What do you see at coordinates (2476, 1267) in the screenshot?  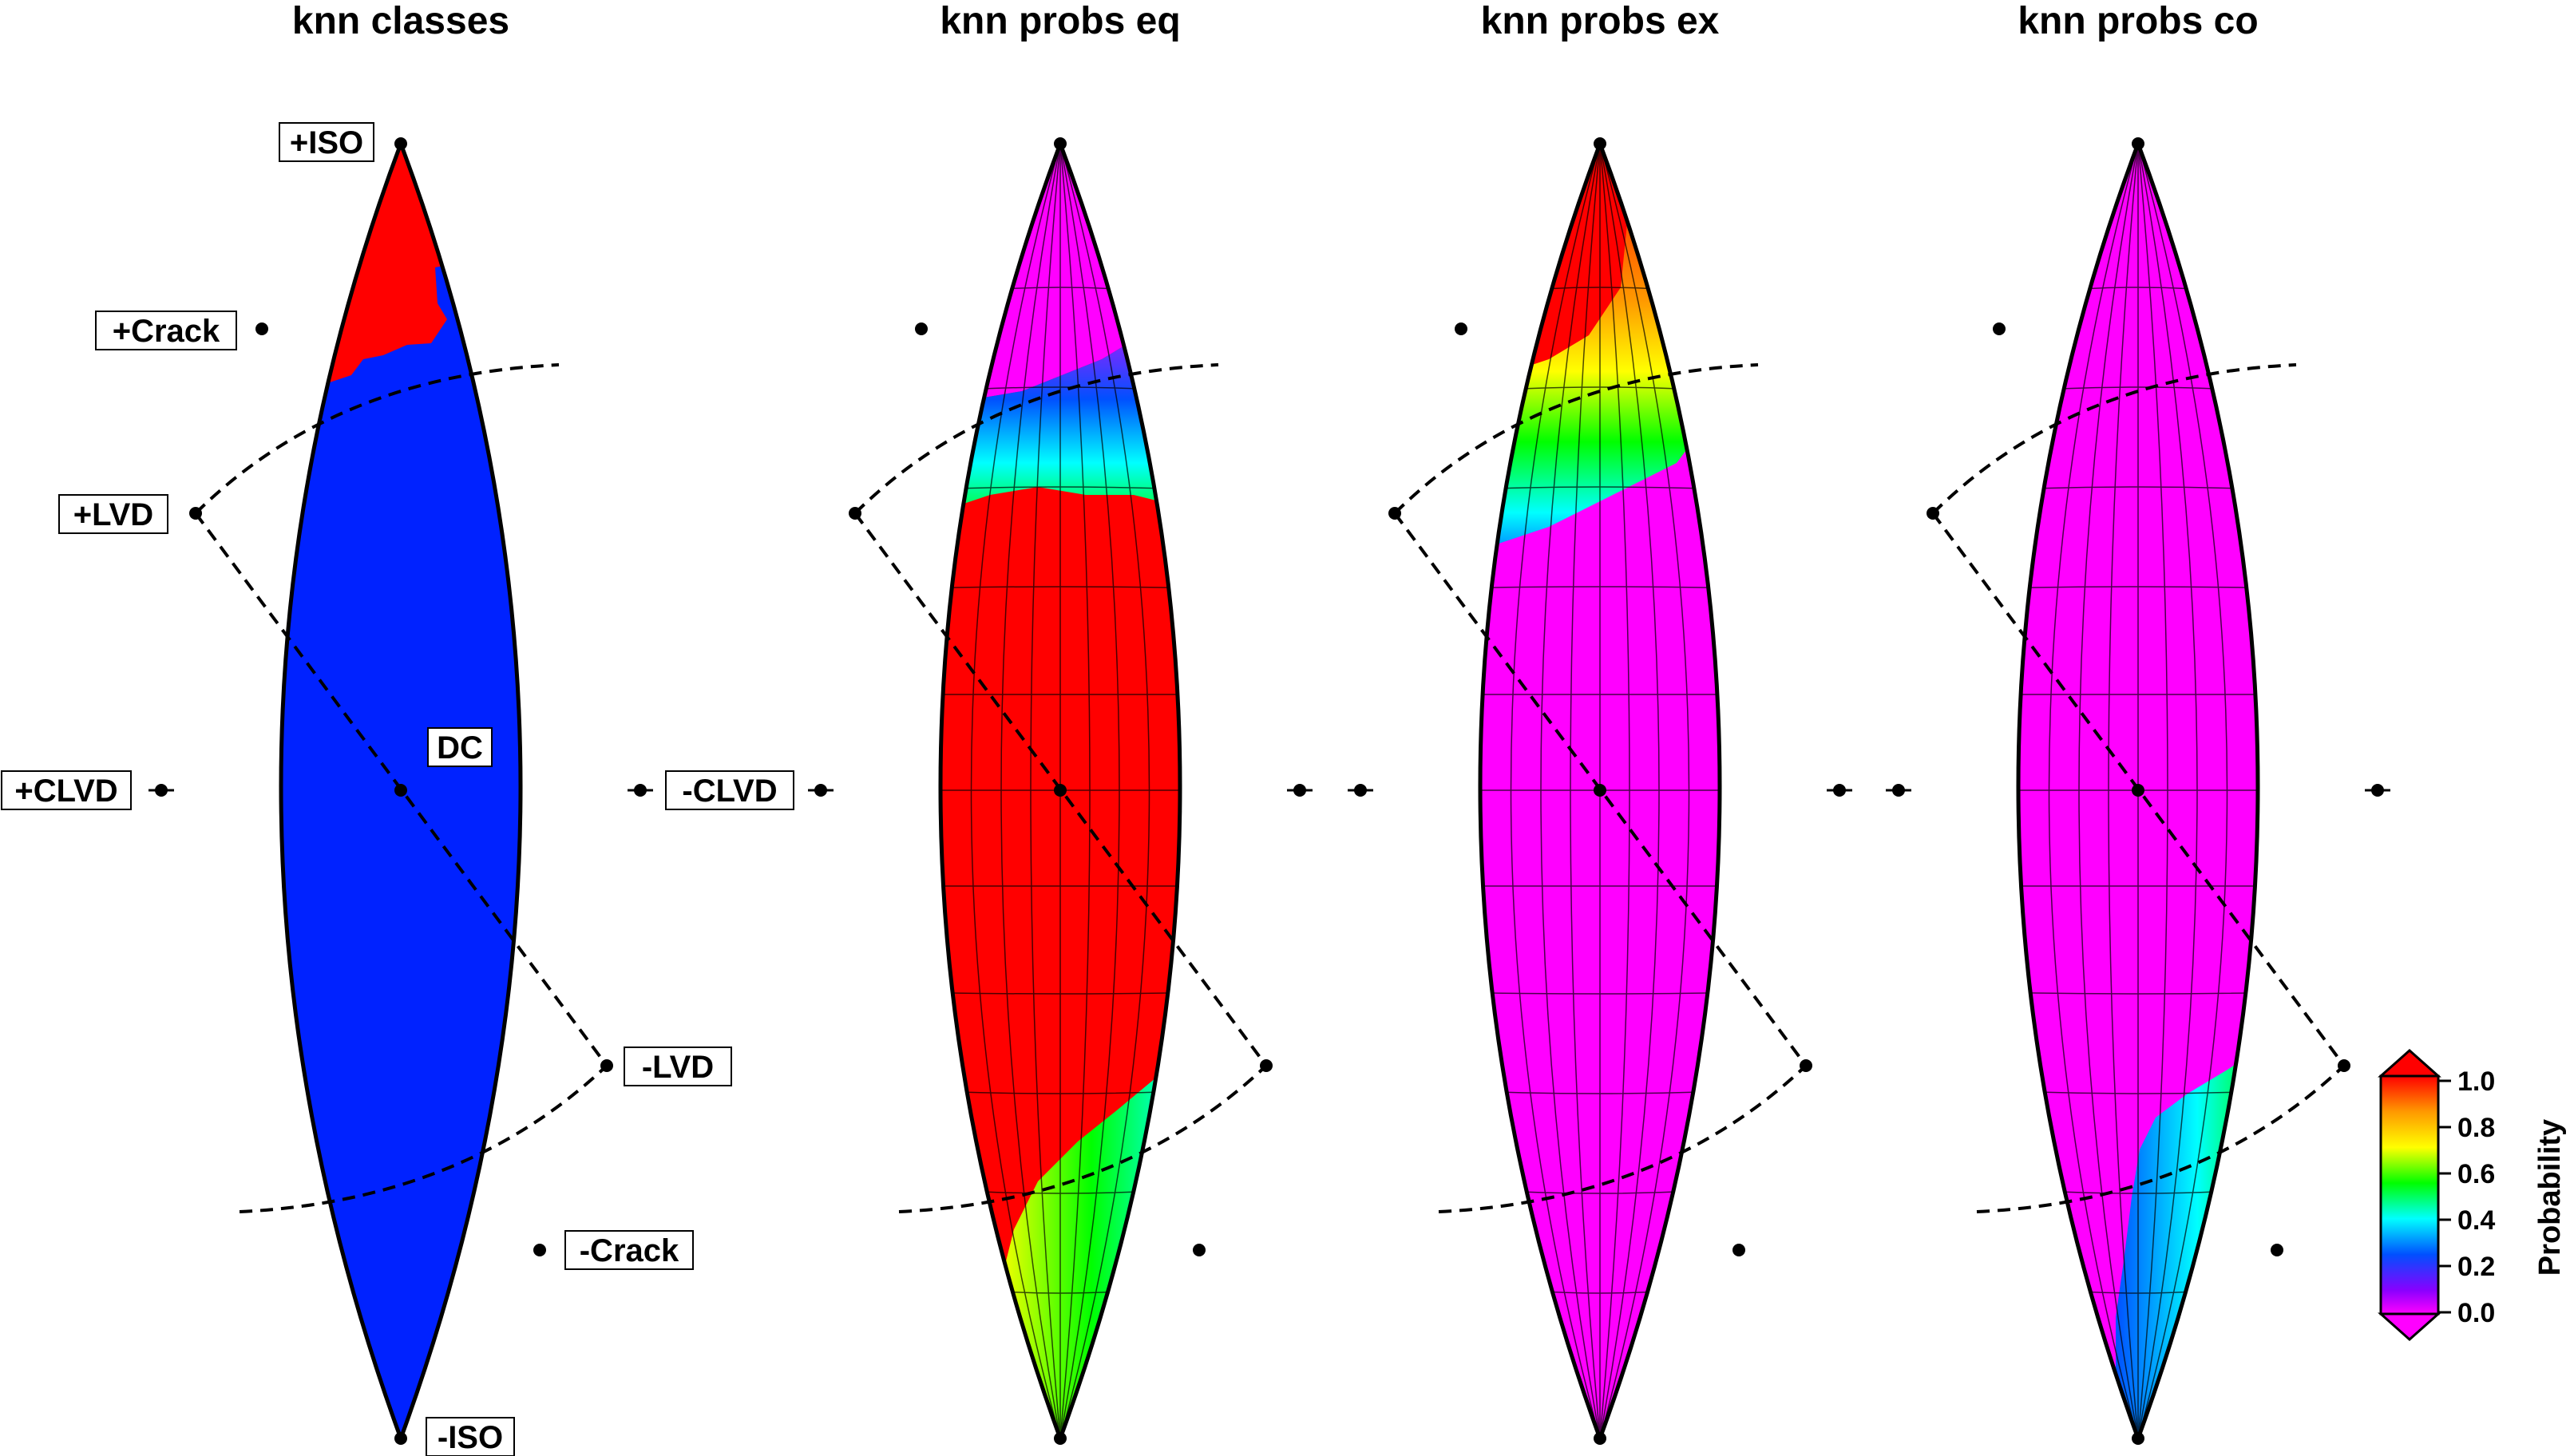 I see `colorbar-tick-label: 0.2` at bounding box center [2476, 1267].